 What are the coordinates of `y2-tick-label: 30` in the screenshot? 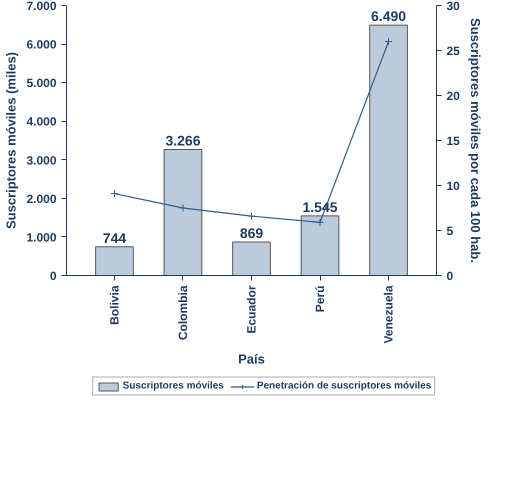 It's located at (453, 6).